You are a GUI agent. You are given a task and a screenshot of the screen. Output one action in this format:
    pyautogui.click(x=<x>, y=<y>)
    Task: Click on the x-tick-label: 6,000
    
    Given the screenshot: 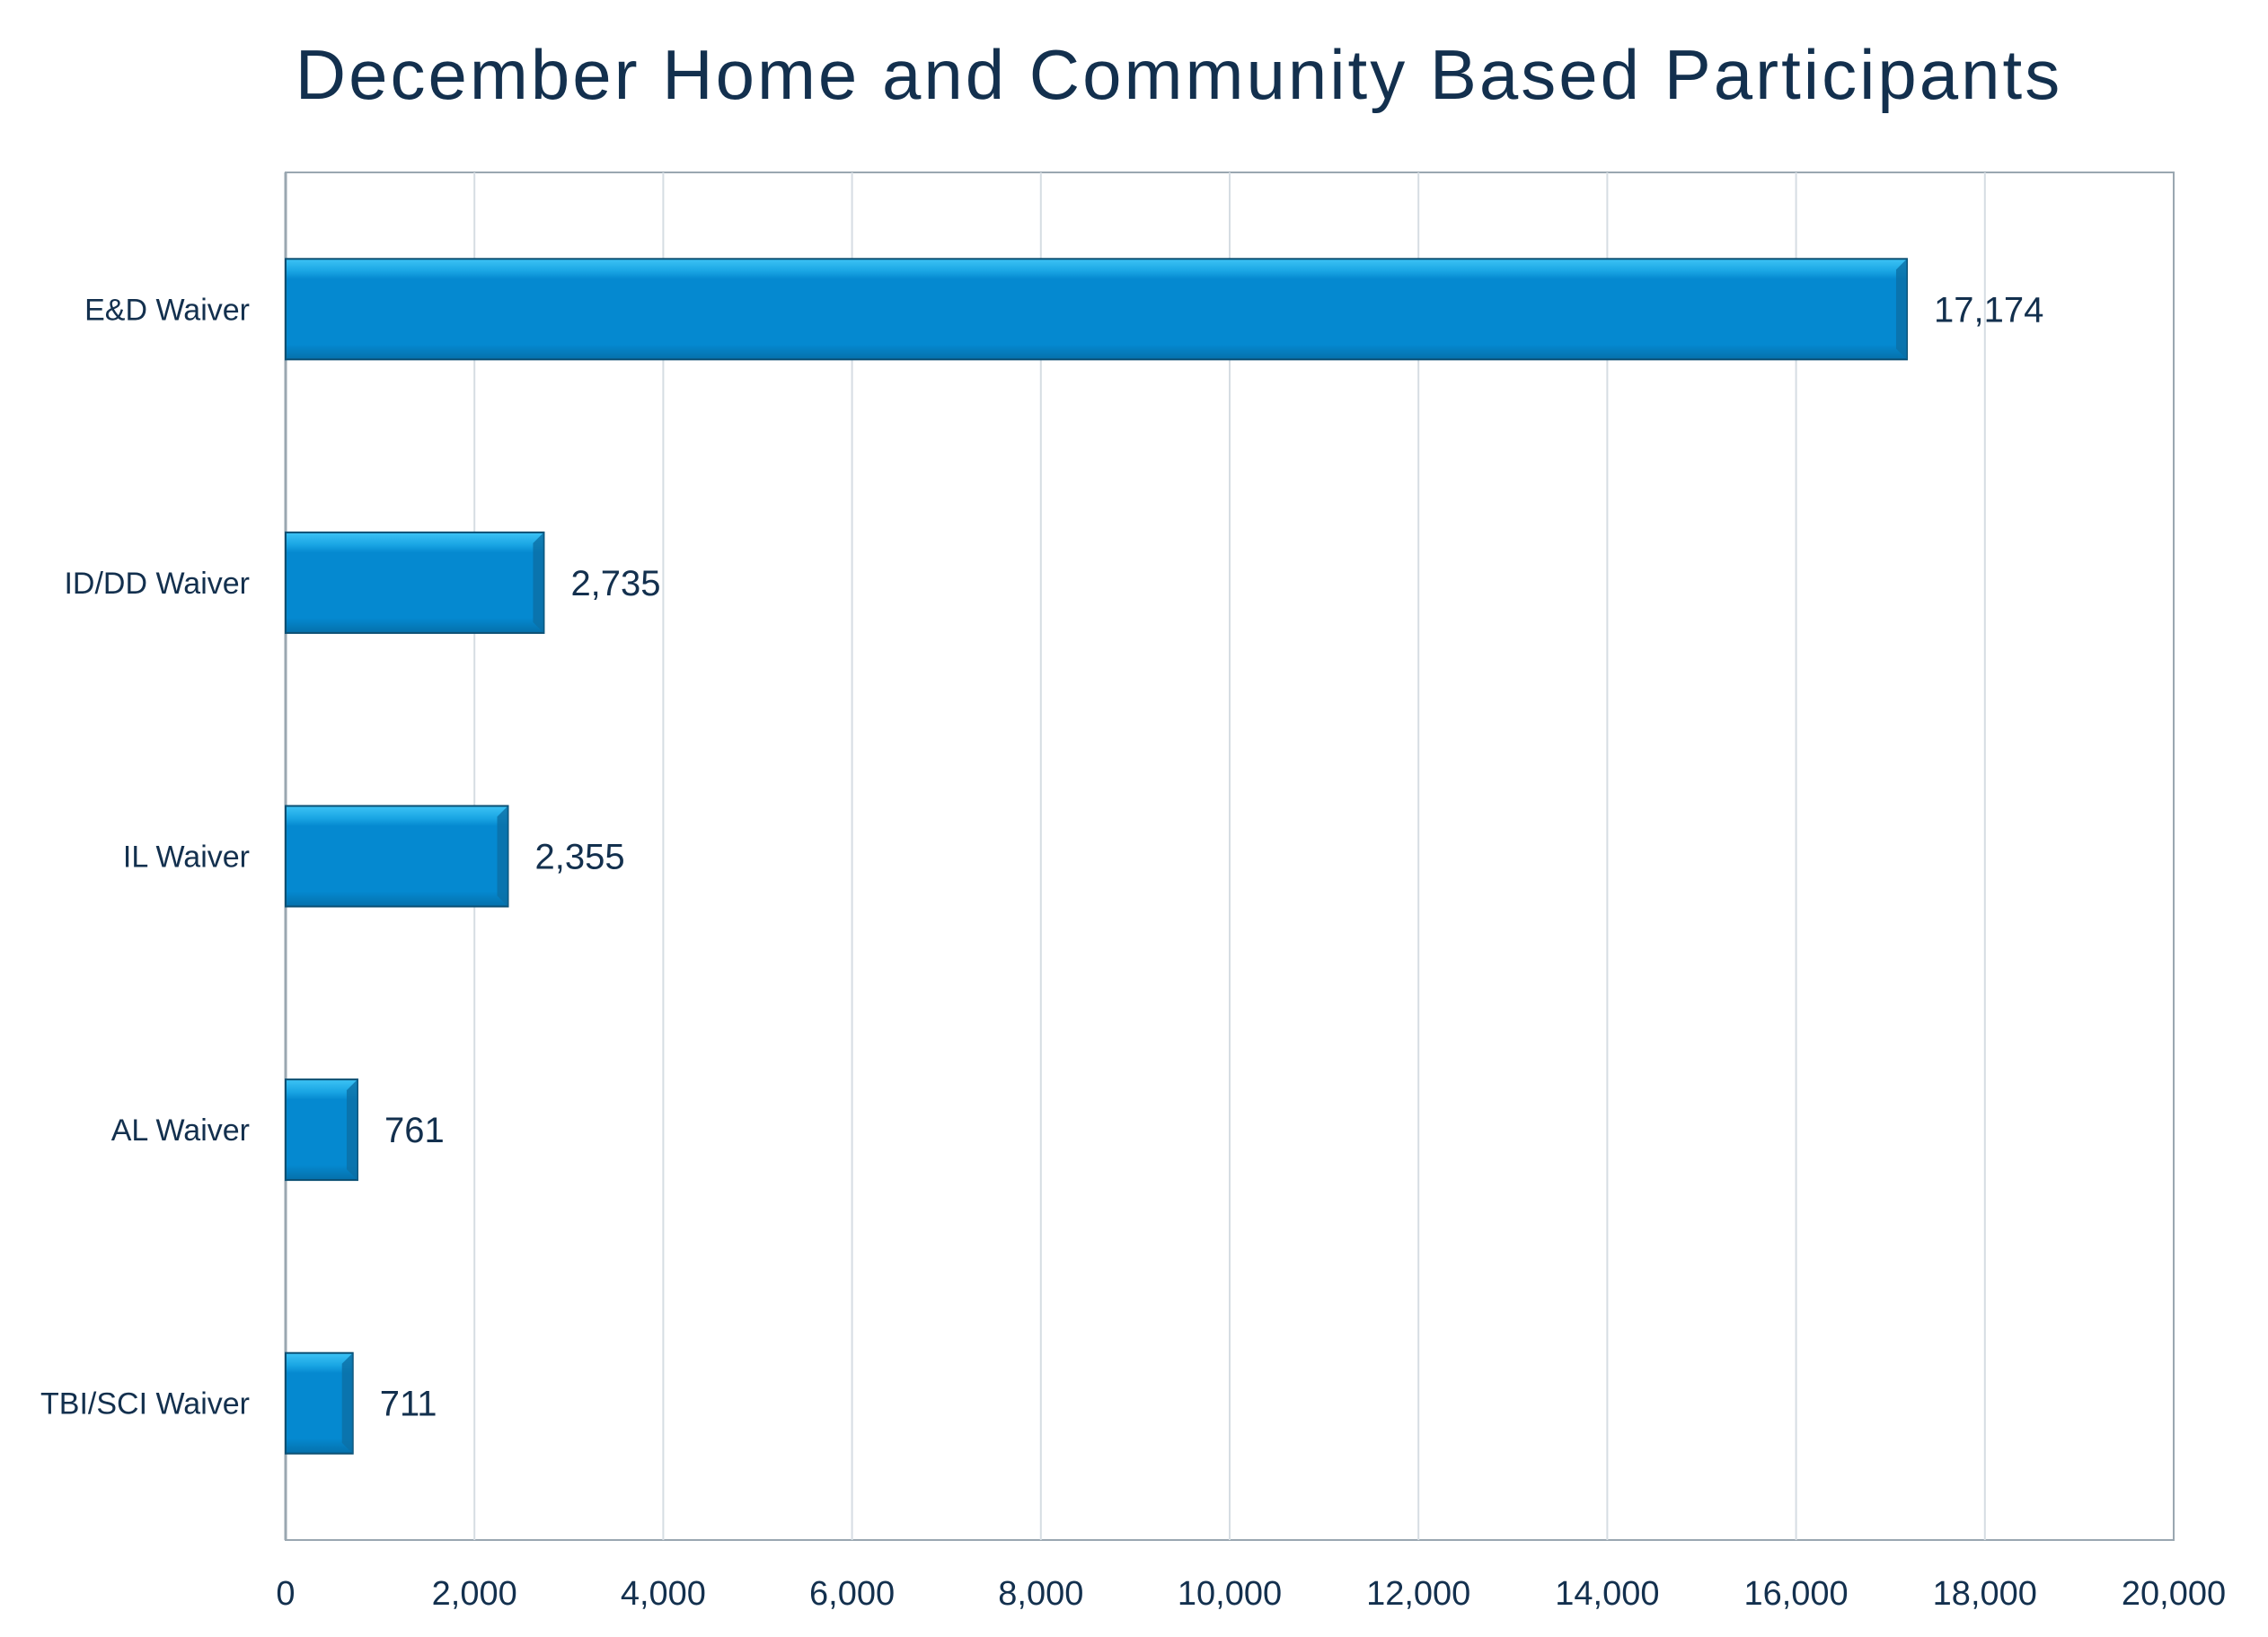 What is the action you would take?
    pyautogui.click(x=852, y=1594)
    